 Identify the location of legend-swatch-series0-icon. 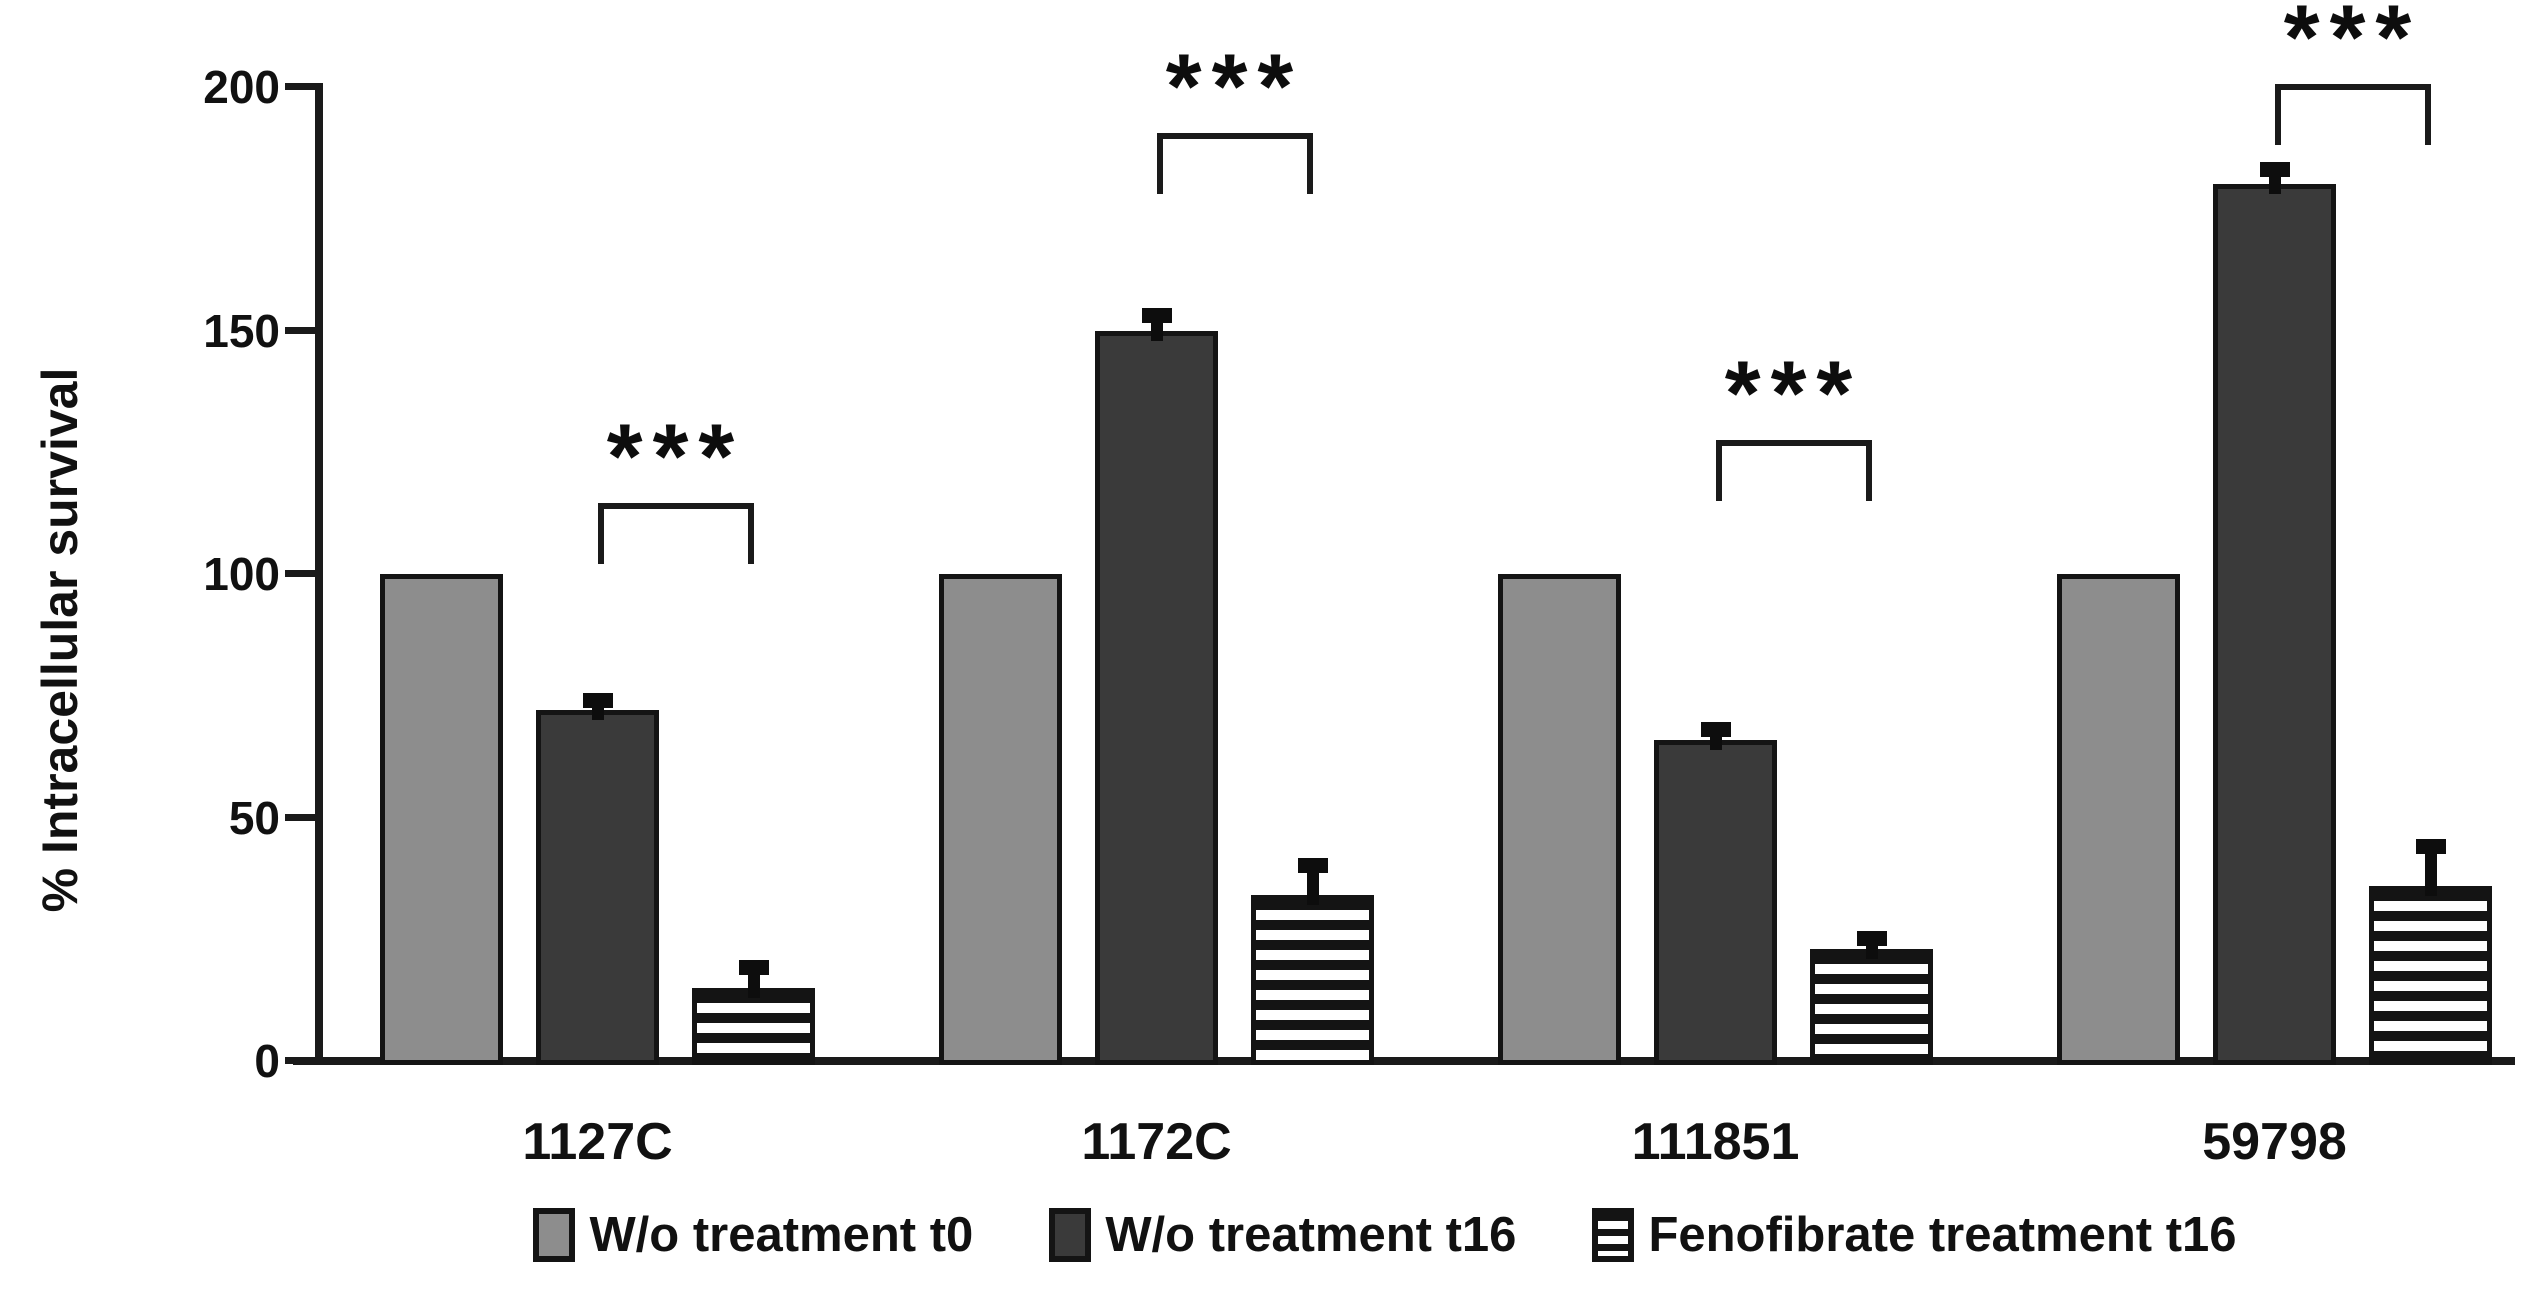
(554, 1235).